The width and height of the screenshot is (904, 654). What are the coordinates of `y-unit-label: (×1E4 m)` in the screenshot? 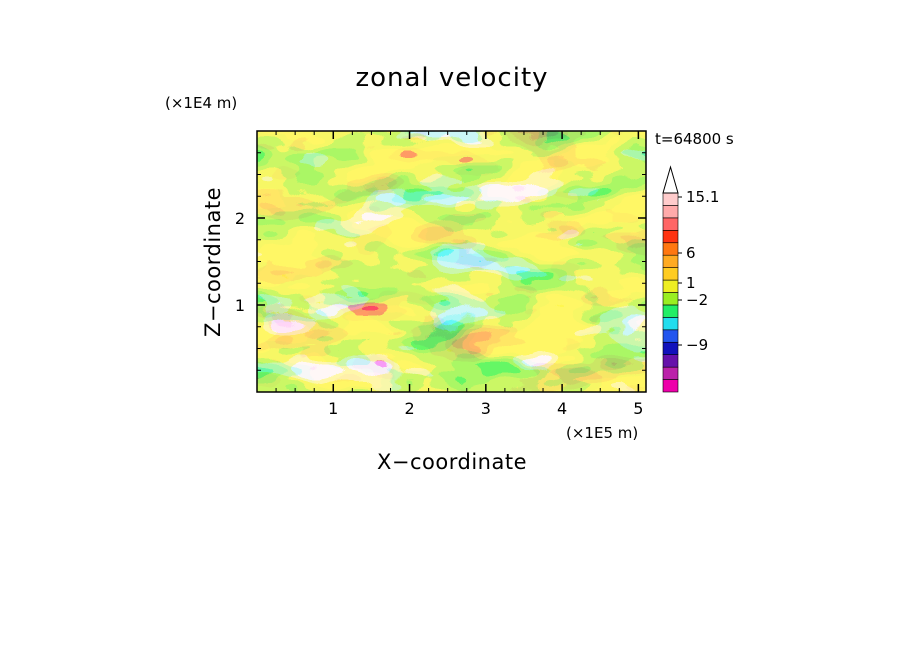 It's located at (201, 103).